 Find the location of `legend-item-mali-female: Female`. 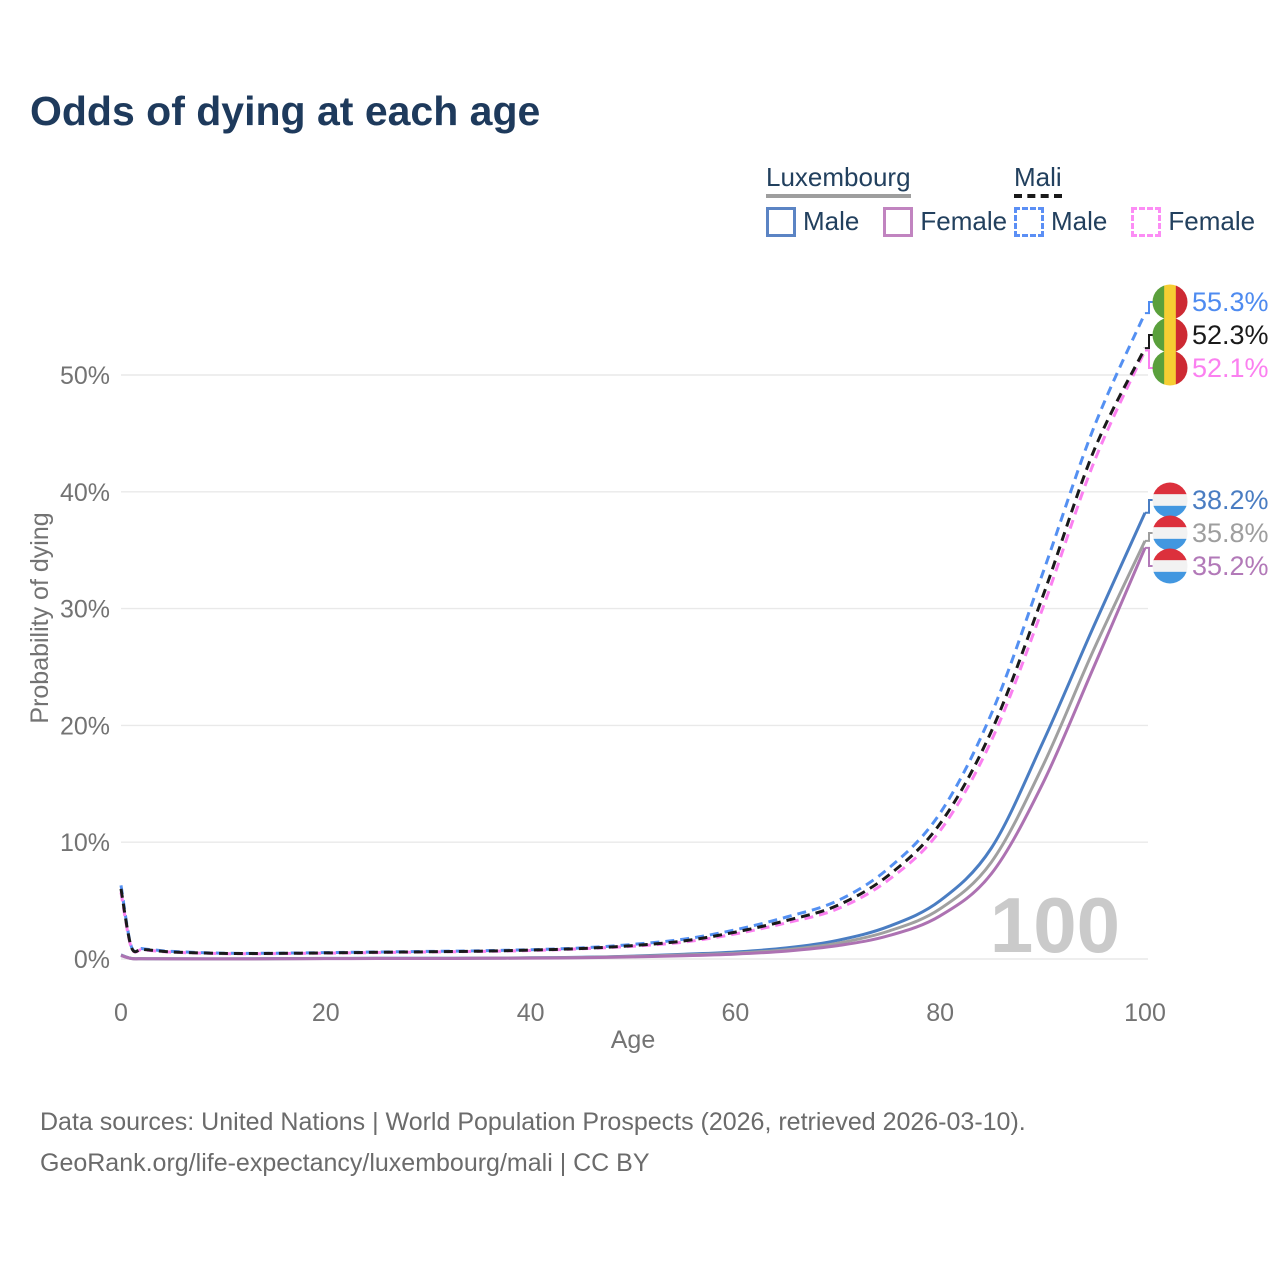

legend-item-mali-female: Female is located at coordinates (1193, 221).